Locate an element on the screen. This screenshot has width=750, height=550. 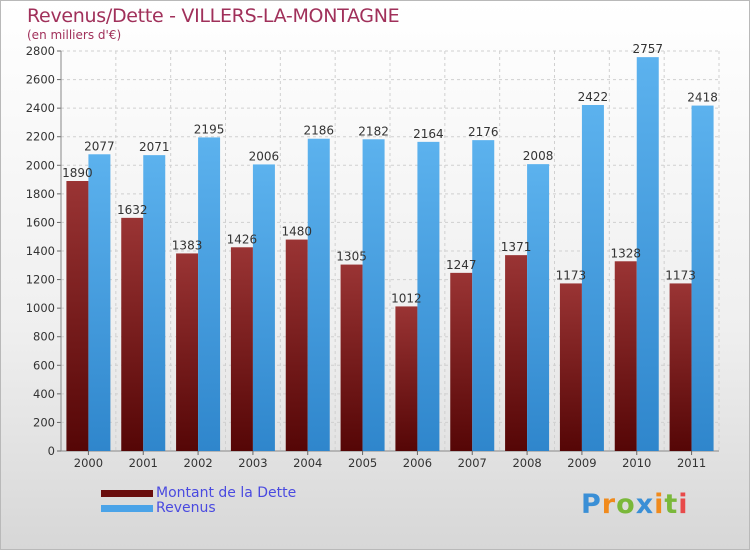
x-tick-label: 2010 is located at coordinates (636, 463).